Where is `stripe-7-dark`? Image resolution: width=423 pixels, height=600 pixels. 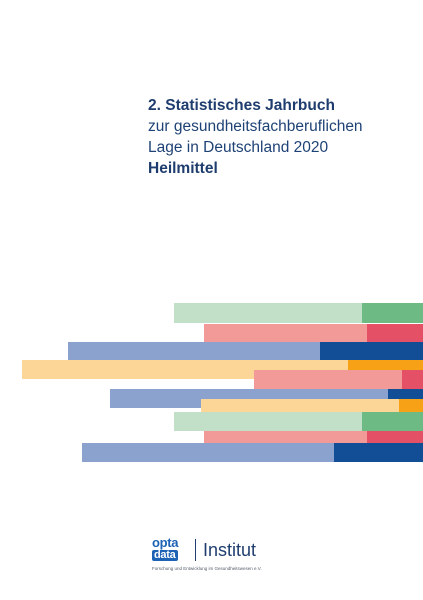
stripe-7-dark is located at coordinates (411, 405).